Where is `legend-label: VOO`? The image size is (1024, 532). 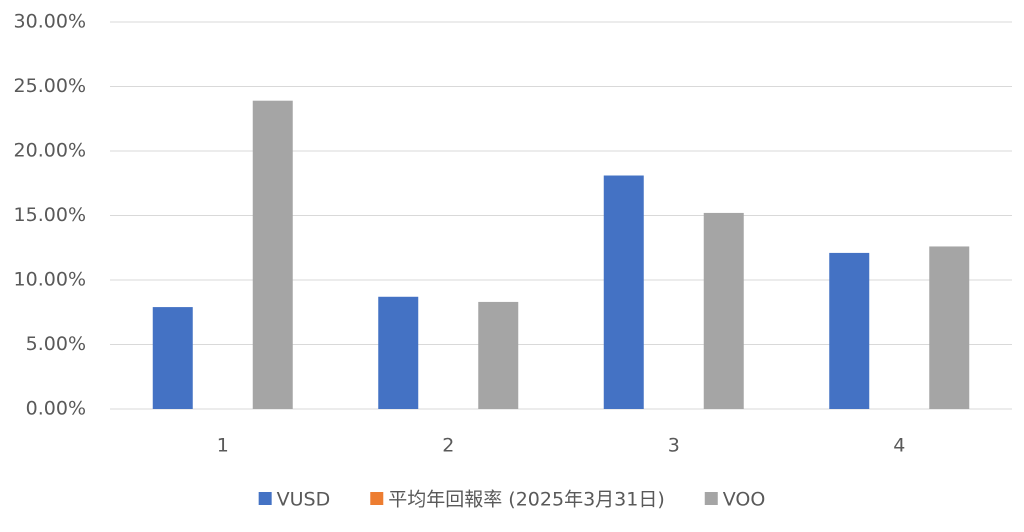 legend-label: VOO is located at coordinates (744, 500).